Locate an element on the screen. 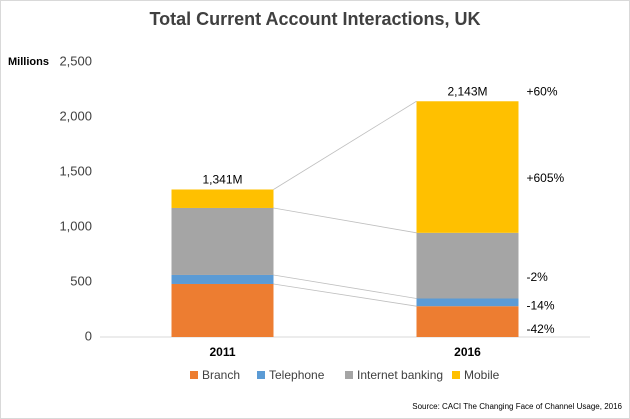 Image resolution: width=630 pixels, height=419 pixels. legend-label: Internet banking is located at coordinates (400, 375).